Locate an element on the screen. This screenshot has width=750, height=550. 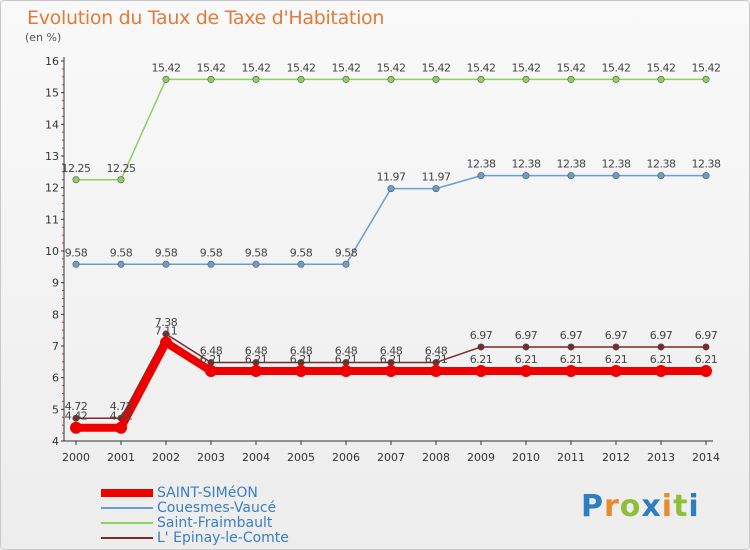
data-label: 11.97 is located at coordinates (391, 177).